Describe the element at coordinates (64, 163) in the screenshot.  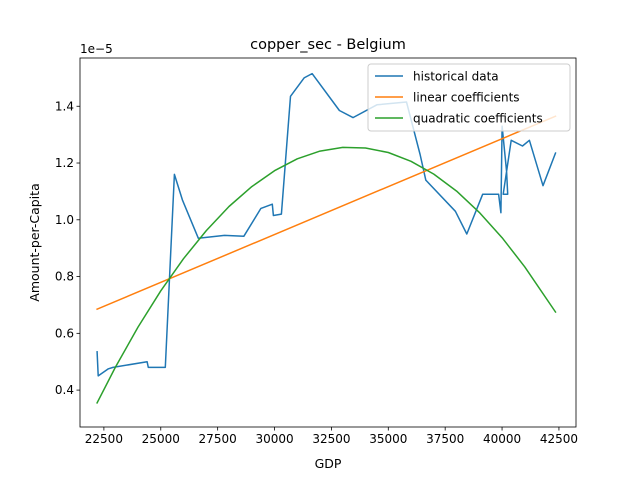
I see `y-tick-label: 1.2` at that location.